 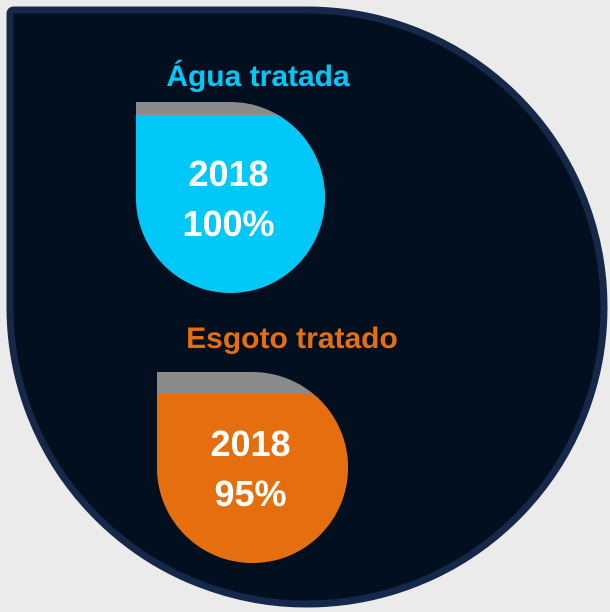 What do you see at coordinates (292, 338) in the screenshot?
I see `item-title: Esgoto tratado` at bounding box center [292, 338].